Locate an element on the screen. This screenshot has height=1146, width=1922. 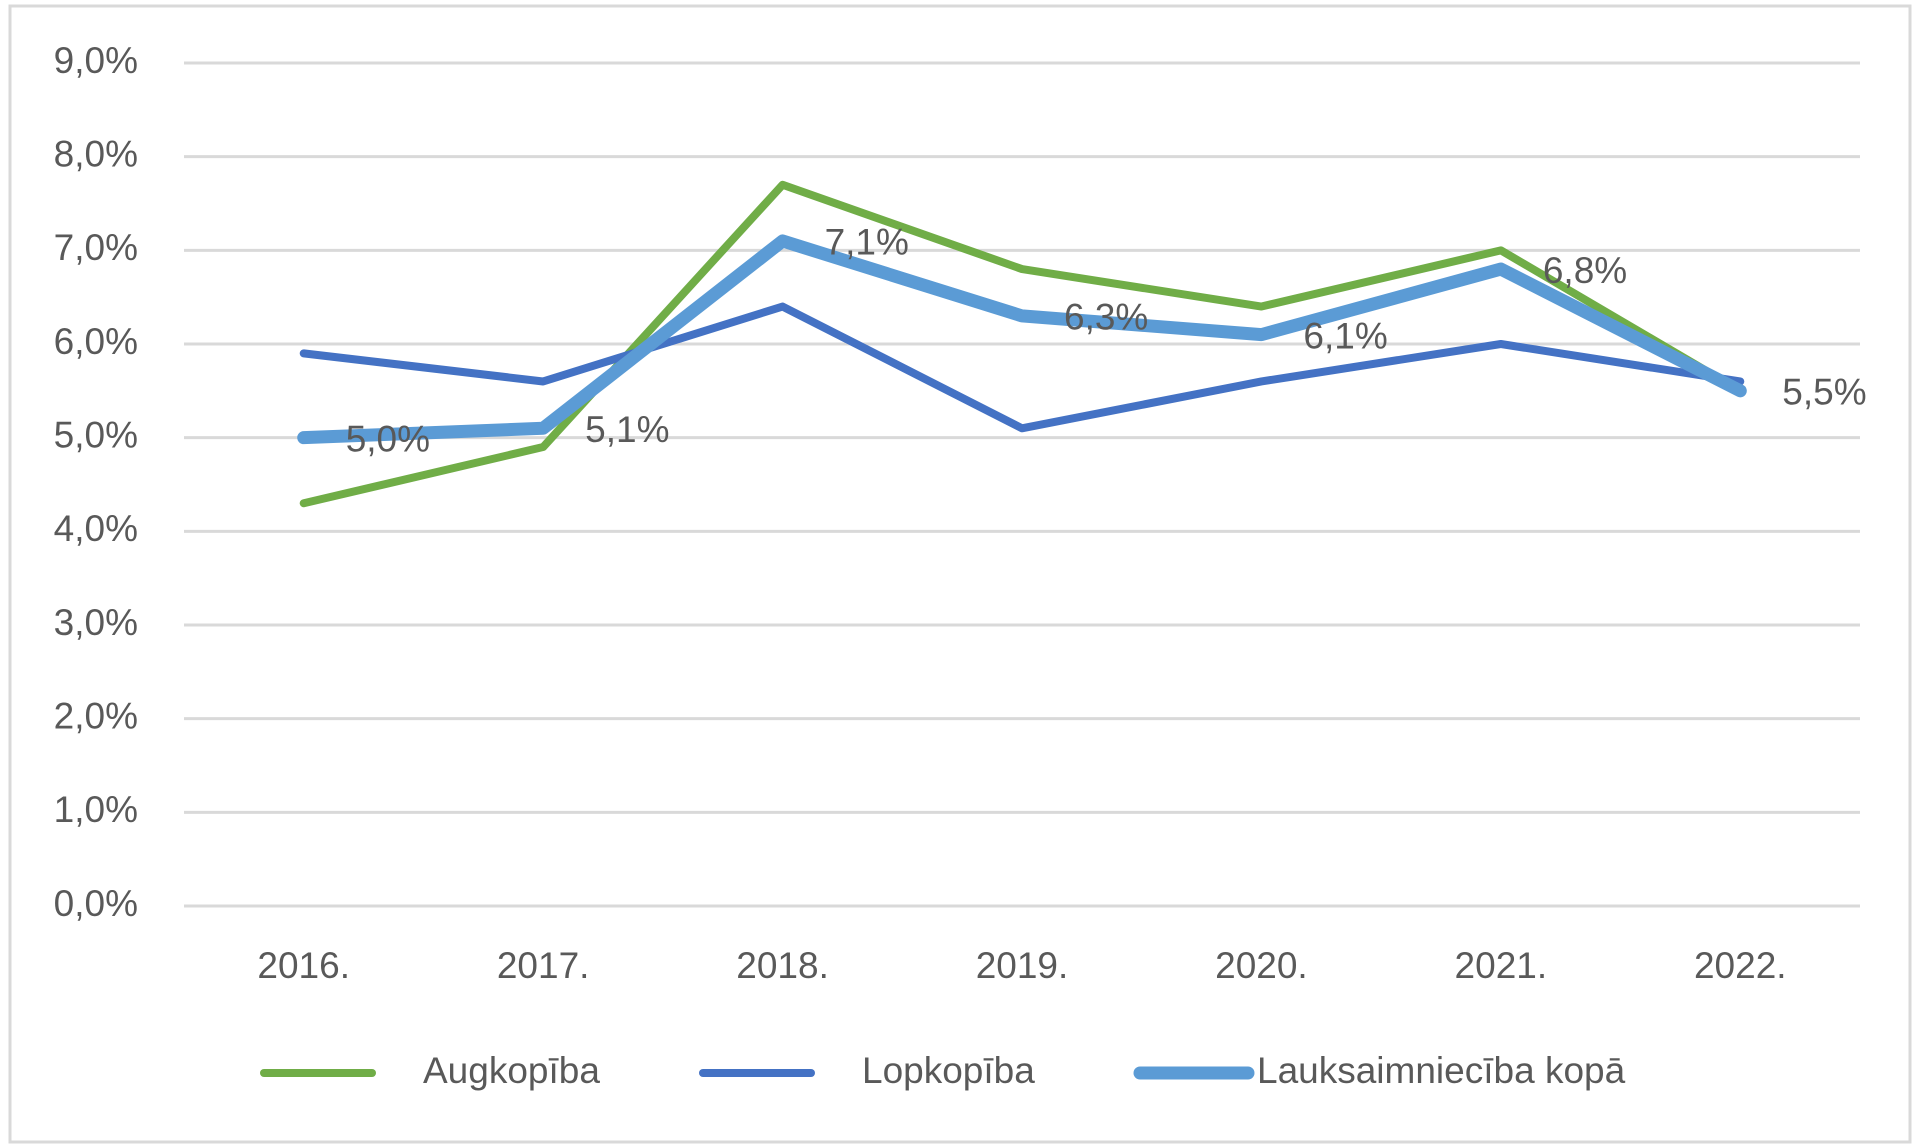
data-label: 6,1% is located at coordinates (1345, 335).